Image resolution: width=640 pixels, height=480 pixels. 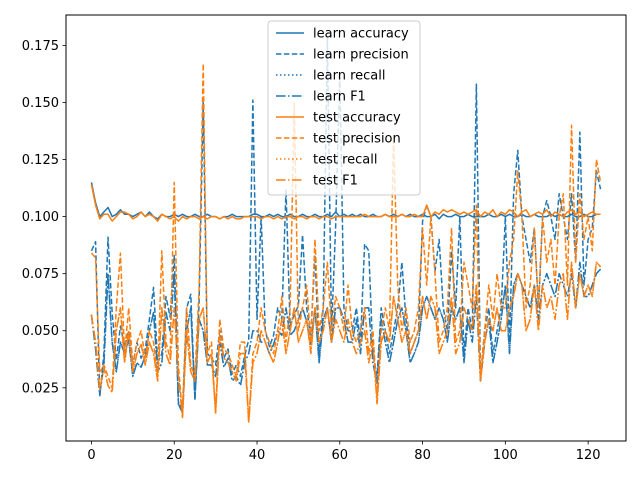 What do you see at coordinates (40, 217) in the screenshot?
I see `y-tick-label: 0.100` at bounding box center [40, 217].